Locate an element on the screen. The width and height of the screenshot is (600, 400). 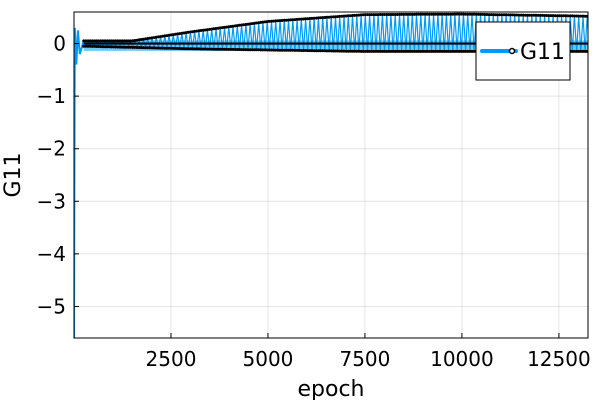
x-tick-label: 12500 is located at coordinates (559, 359).